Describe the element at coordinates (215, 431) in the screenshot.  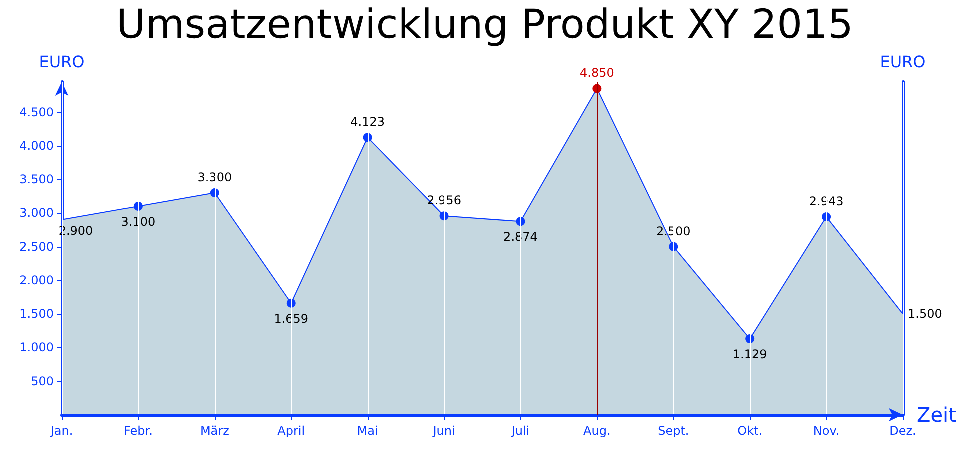
I see `x-tick-label: März` at that location.